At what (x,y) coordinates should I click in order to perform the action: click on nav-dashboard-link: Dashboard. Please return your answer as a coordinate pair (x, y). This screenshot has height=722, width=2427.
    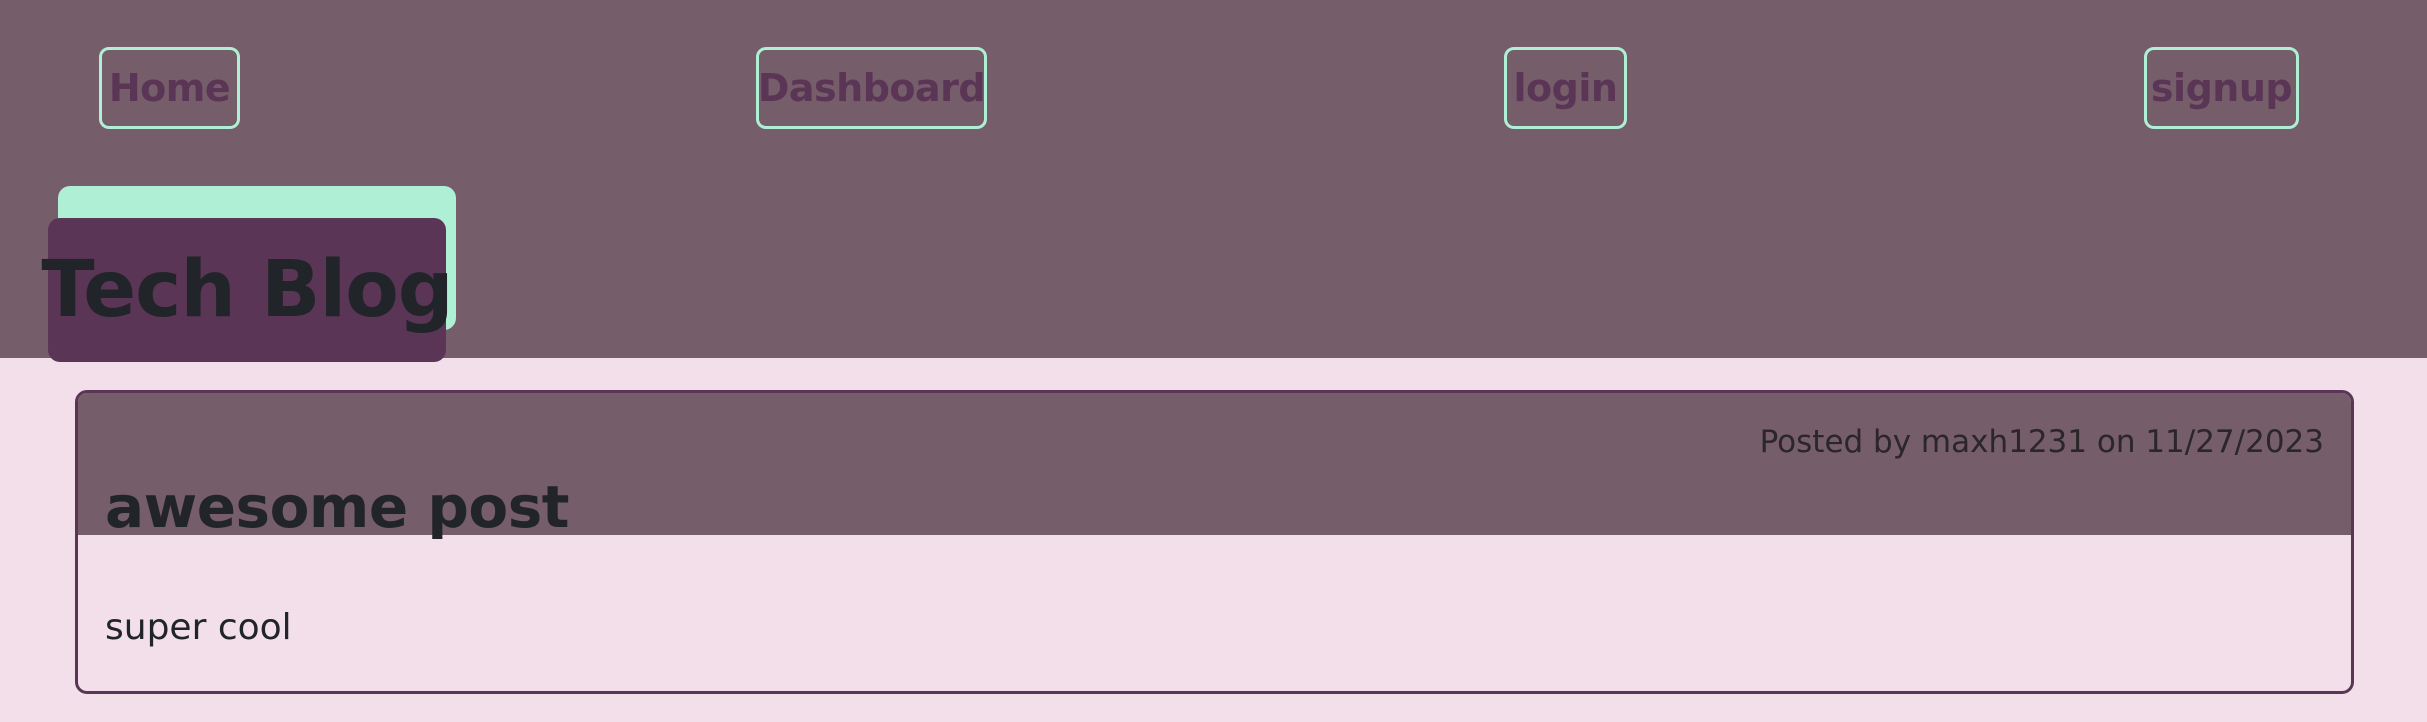
    Looking at the image, I should click on (871, 88).